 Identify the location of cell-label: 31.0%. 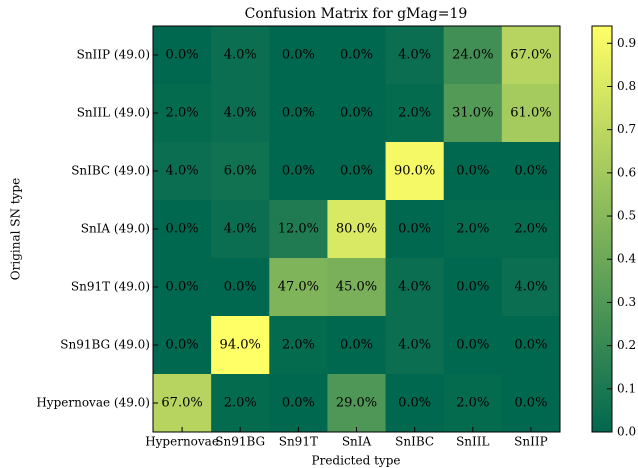
(472, 113).